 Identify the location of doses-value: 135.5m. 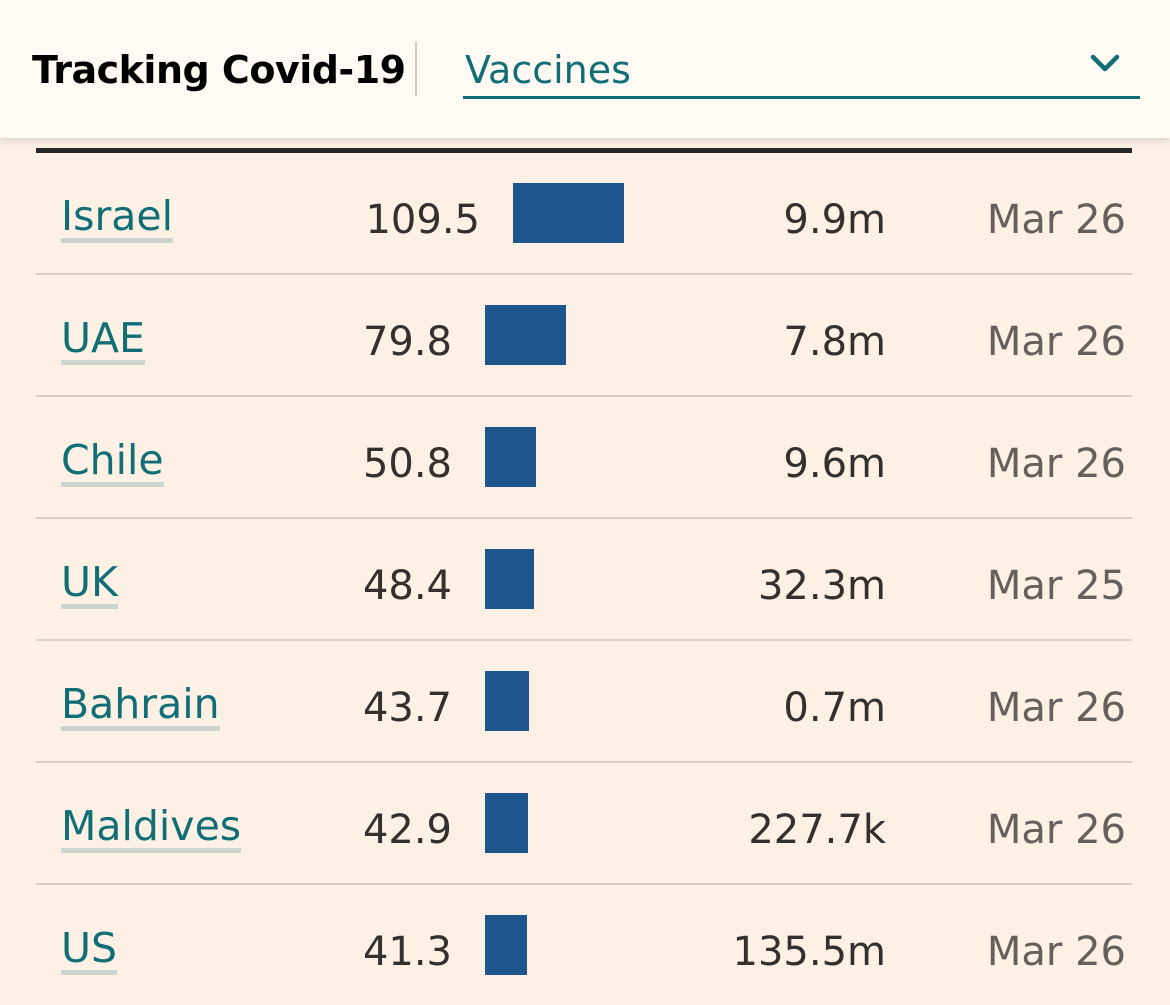
(809, 952).